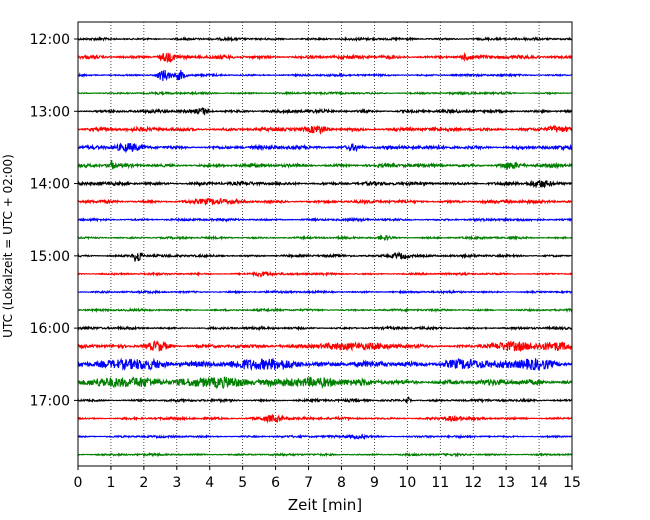  Describe the element at coordinates (374, 483) in the screenshot. I see `x-tick-label: 9` at that location.